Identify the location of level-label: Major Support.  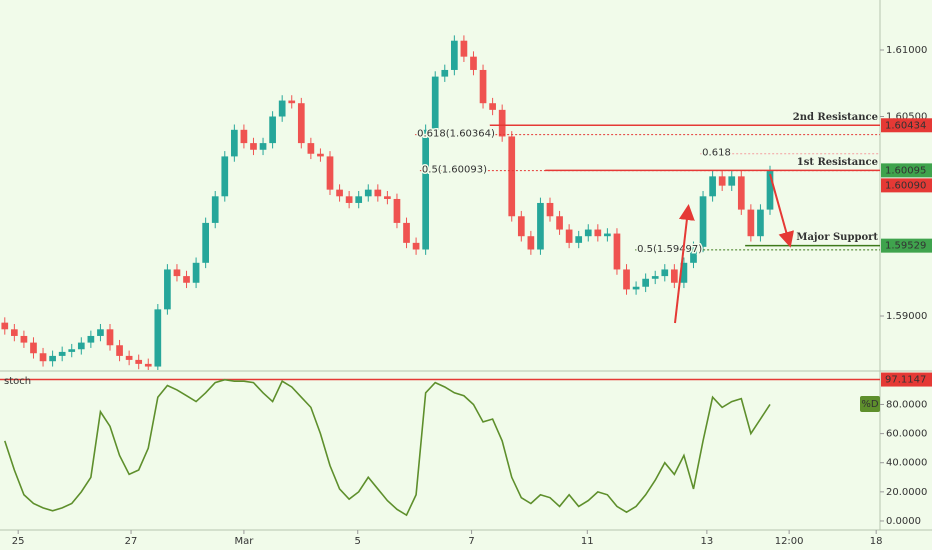
(837, 237).